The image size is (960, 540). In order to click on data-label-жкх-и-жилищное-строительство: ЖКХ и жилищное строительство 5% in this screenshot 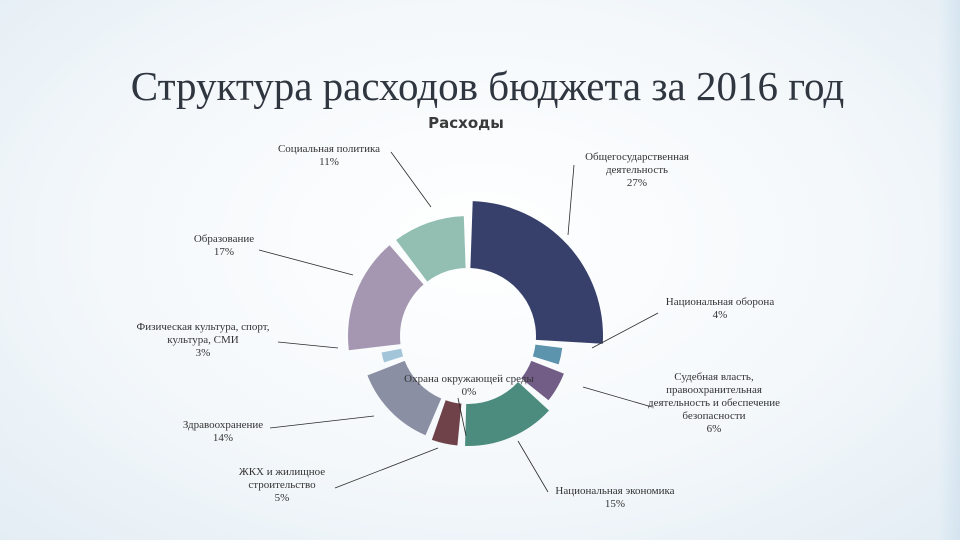, I will do `click(282, 485)`.